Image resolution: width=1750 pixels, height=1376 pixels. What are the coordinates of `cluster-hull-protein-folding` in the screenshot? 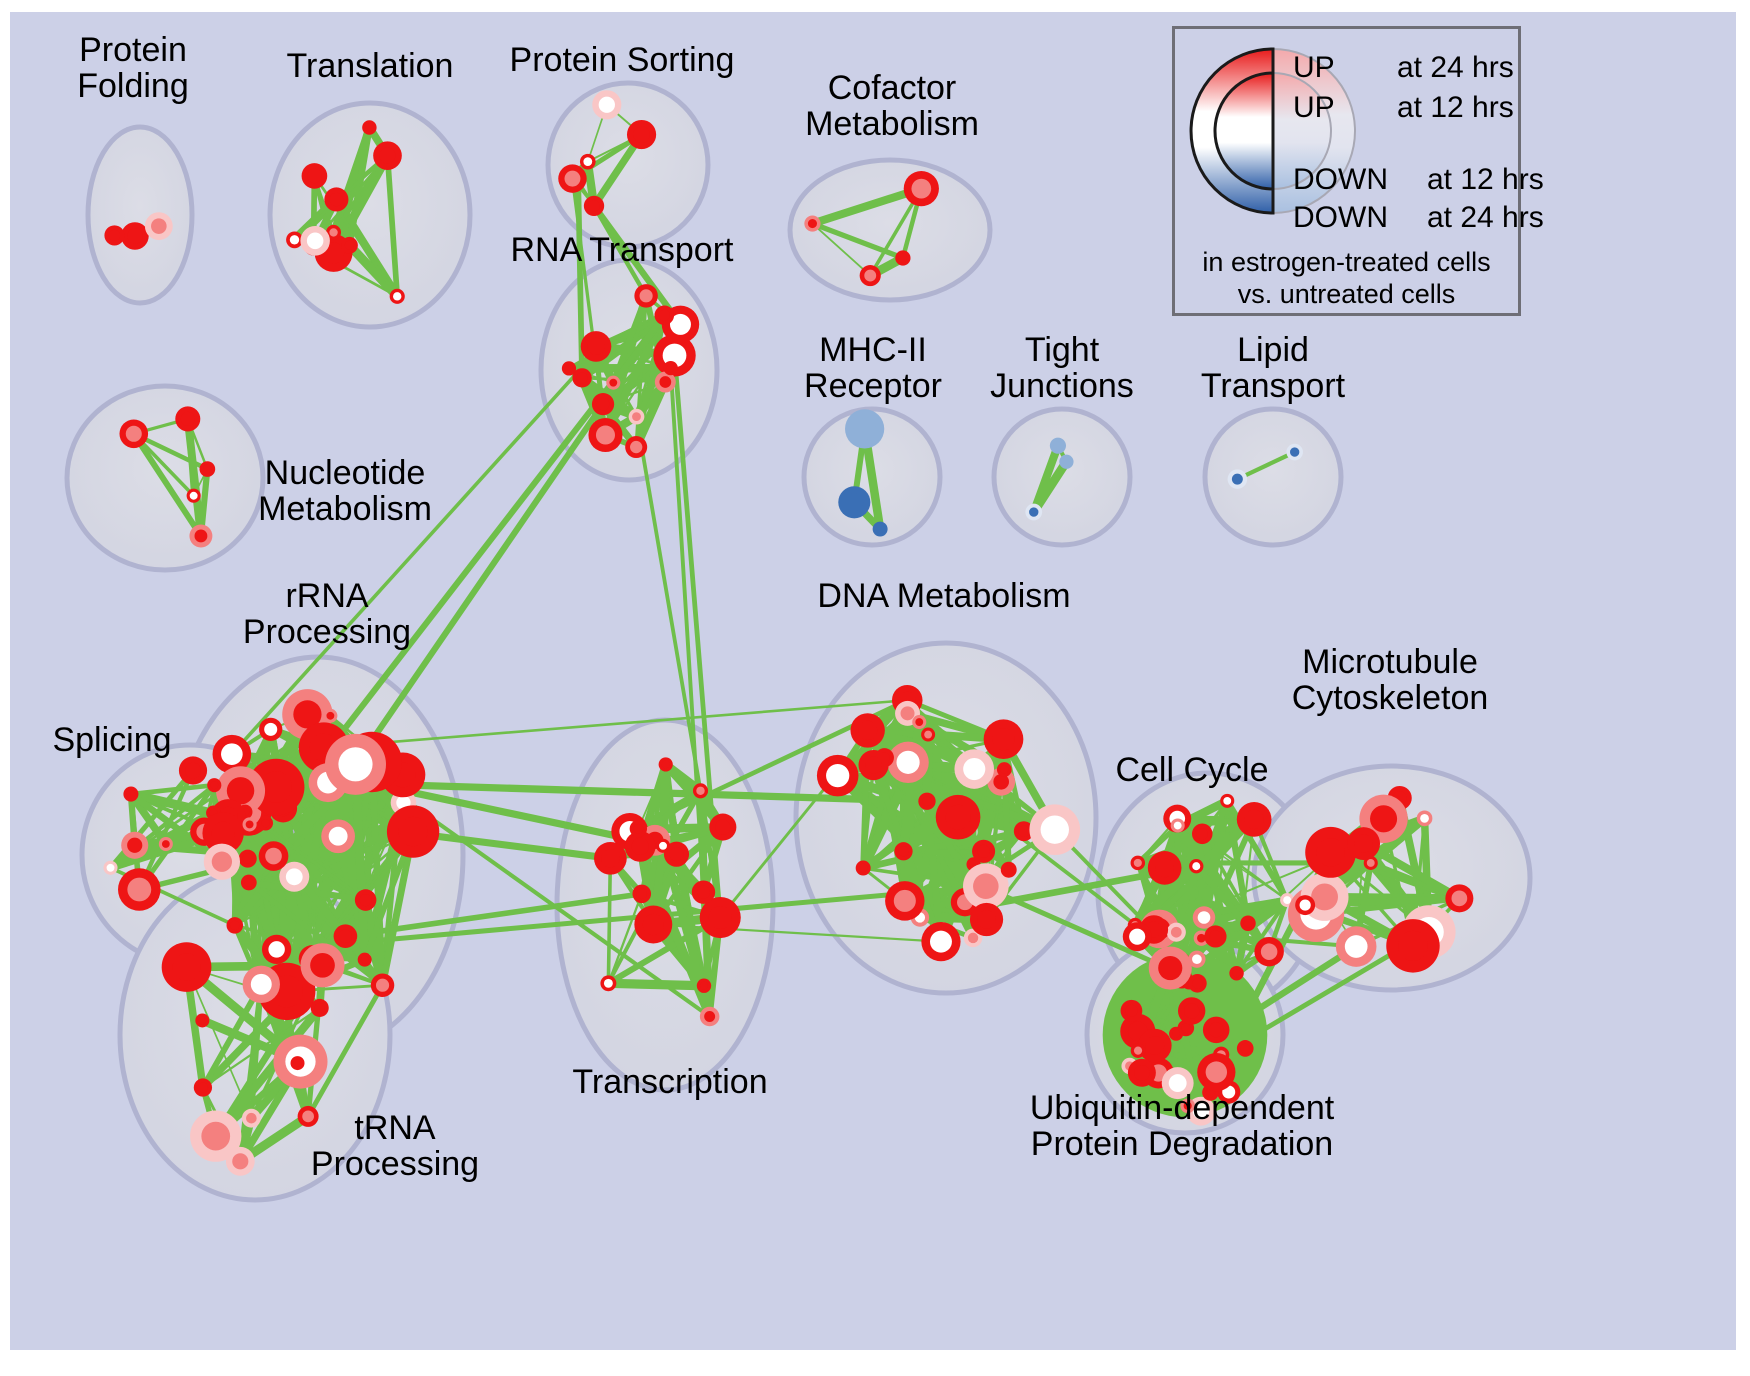 It's located at (140, 215).